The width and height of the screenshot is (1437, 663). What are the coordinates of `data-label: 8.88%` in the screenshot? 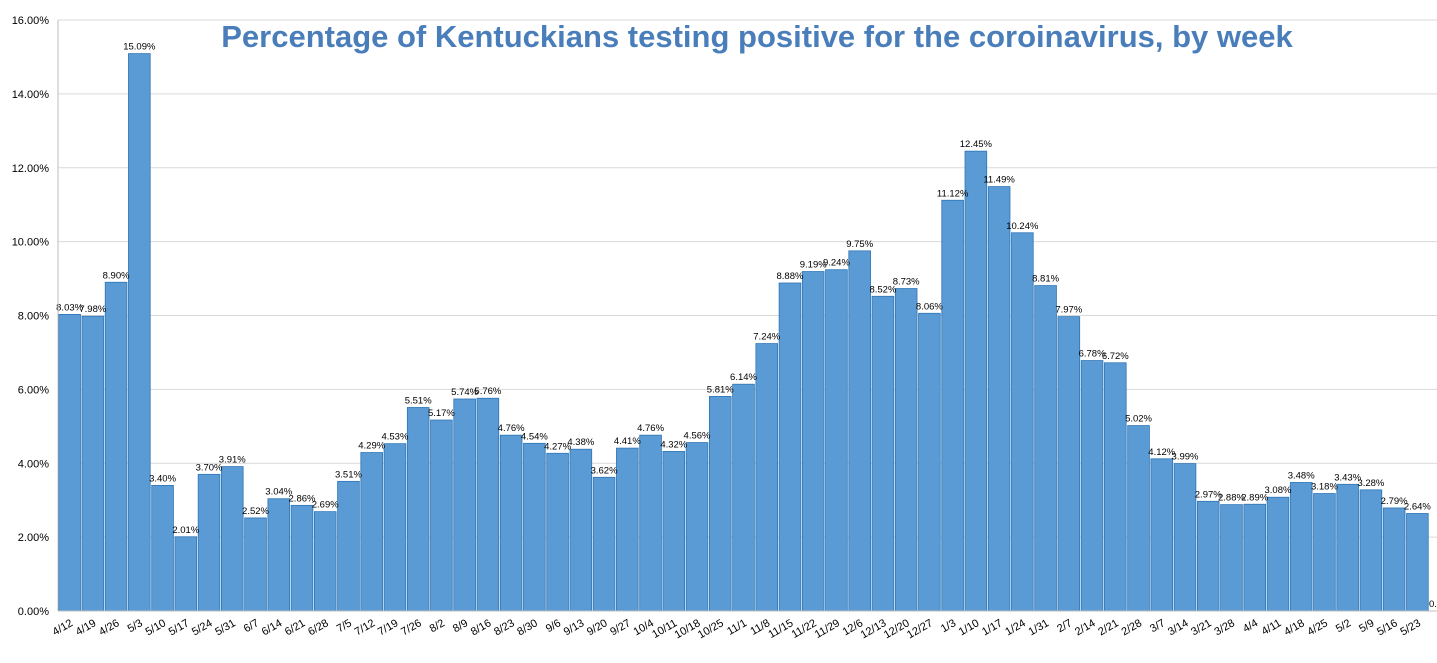 It's located at (790, 276).